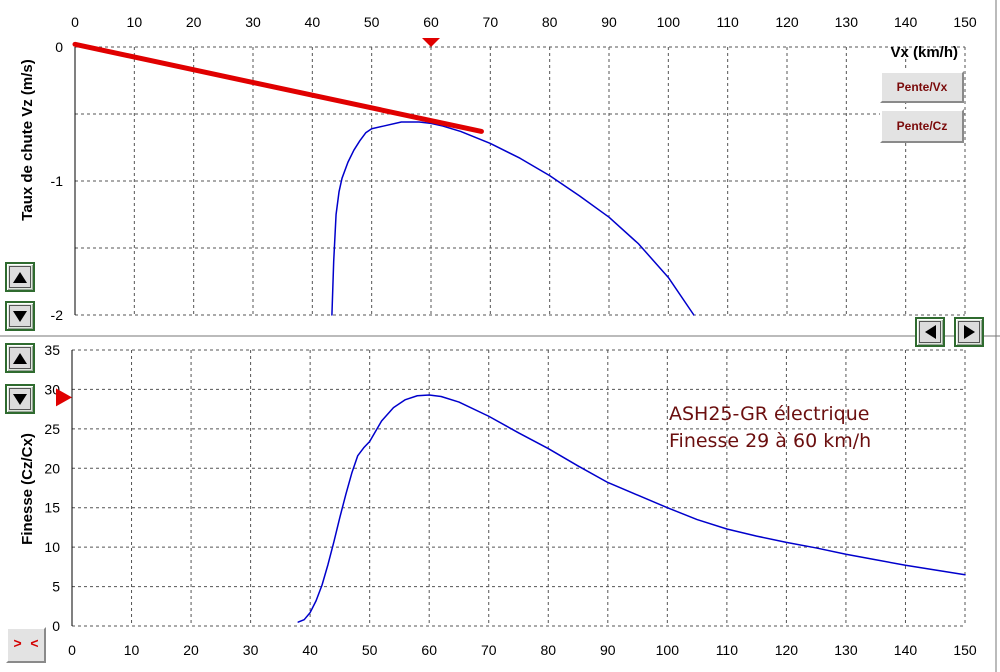  What do you see at coordinates (135, 22) in the screenshot?
I see `sink-x-tick-label: 10` at bounding box center [135, 22].